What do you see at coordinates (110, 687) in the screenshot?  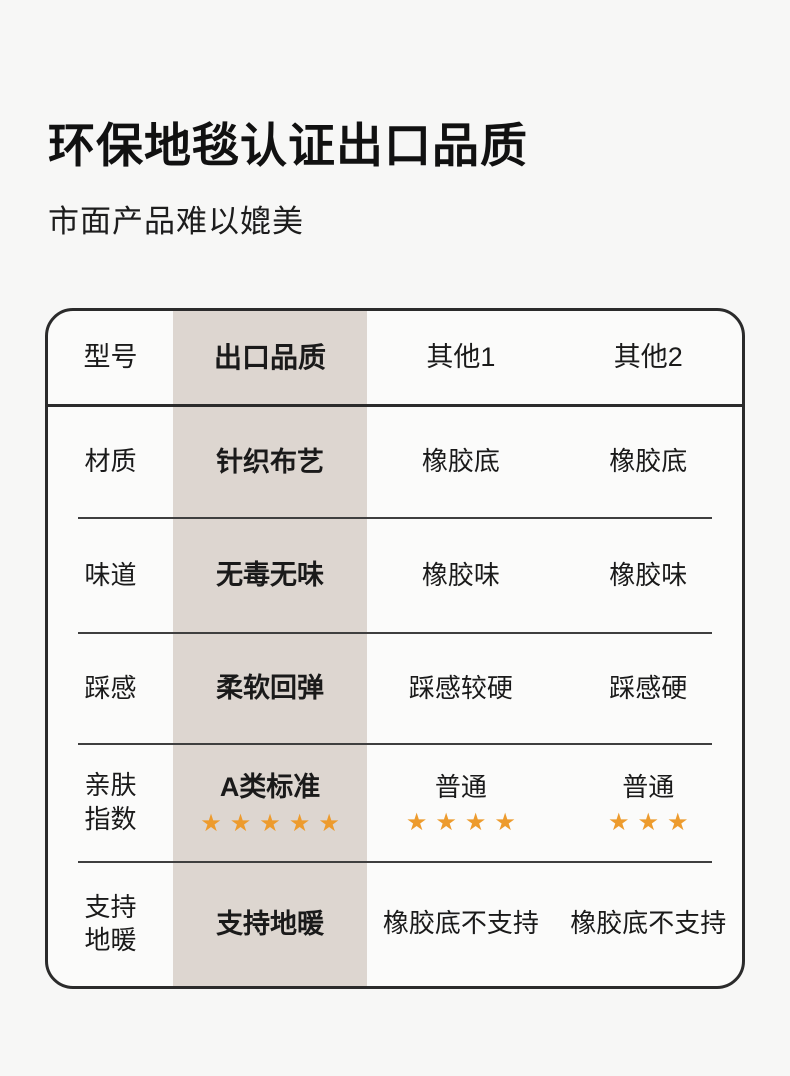 I see `row-label: 踩感` at bounding box center [110, 687].